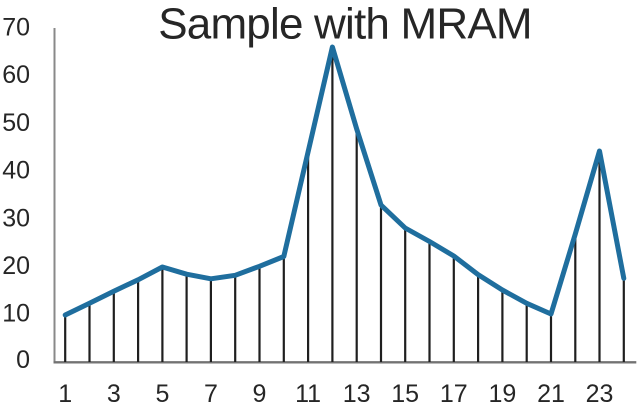  What do you see at coordinates (502, 394) in the screenshot?
I see `svg-text: 19` at bounding box center [502, 394].